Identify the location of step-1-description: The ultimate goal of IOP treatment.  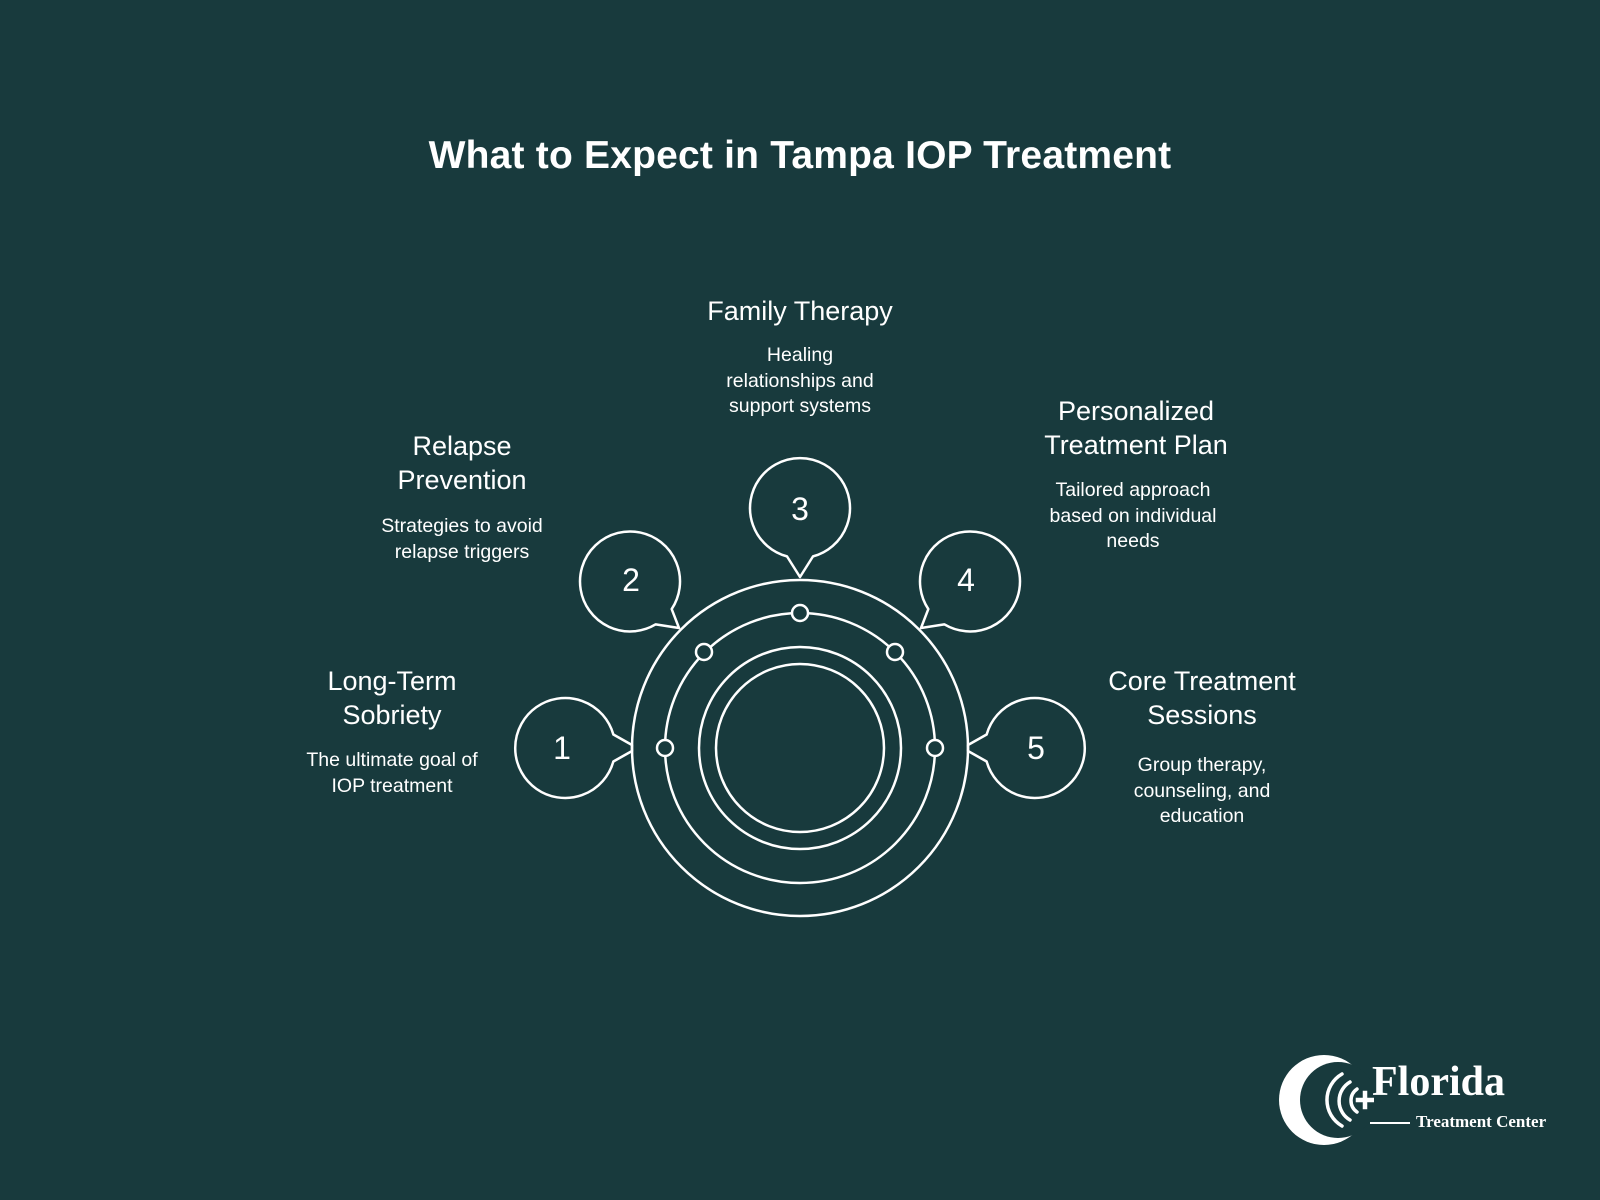
(392, 773).